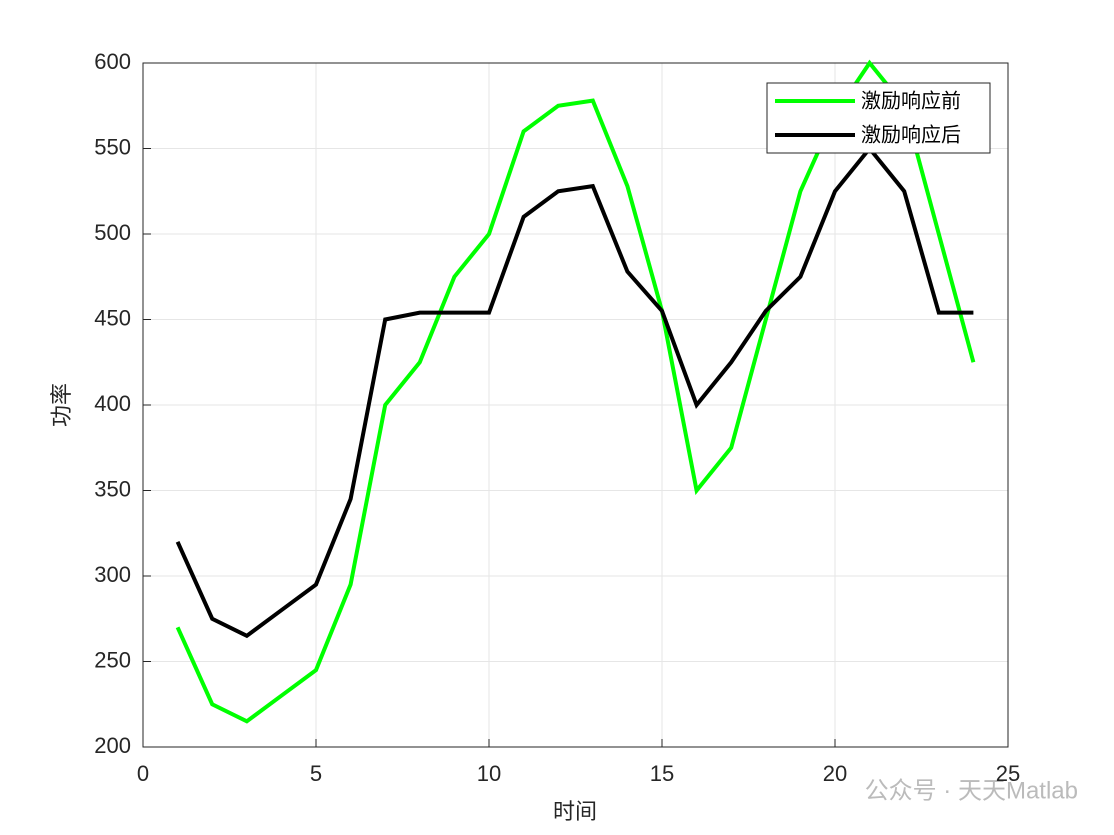 Image resolution: width=1114 pixels, height=835 pixels. Describe the element at coordinates (62, 405) in the screenshot. I see `y-axis-label: 功率` at that location.